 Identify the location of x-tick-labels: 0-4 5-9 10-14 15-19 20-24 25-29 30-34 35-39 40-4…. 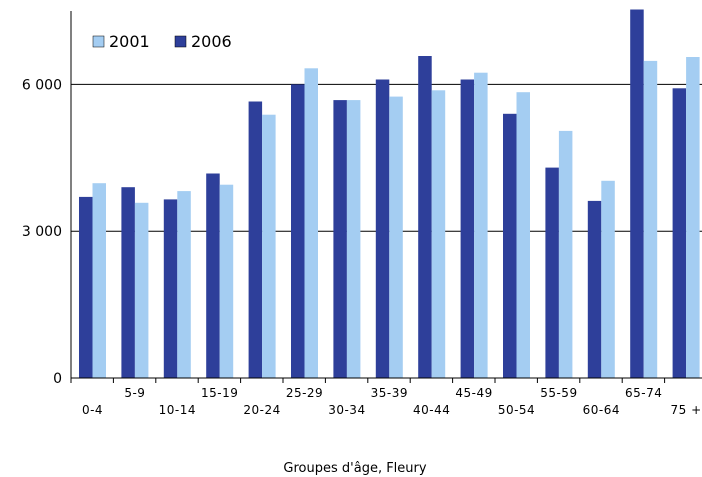
(392, 401).